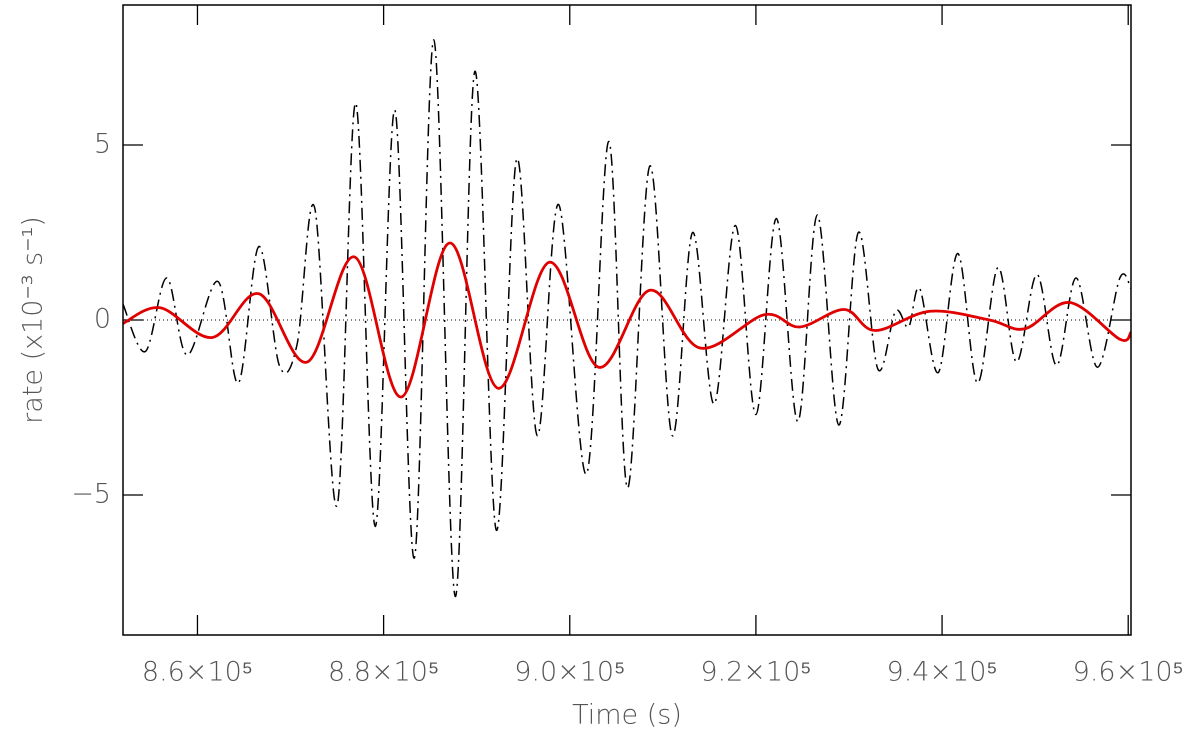 The width and height of the screenshot is (1200, 737). I want to click on x-axis-label: Time (s), so click(627, 715).